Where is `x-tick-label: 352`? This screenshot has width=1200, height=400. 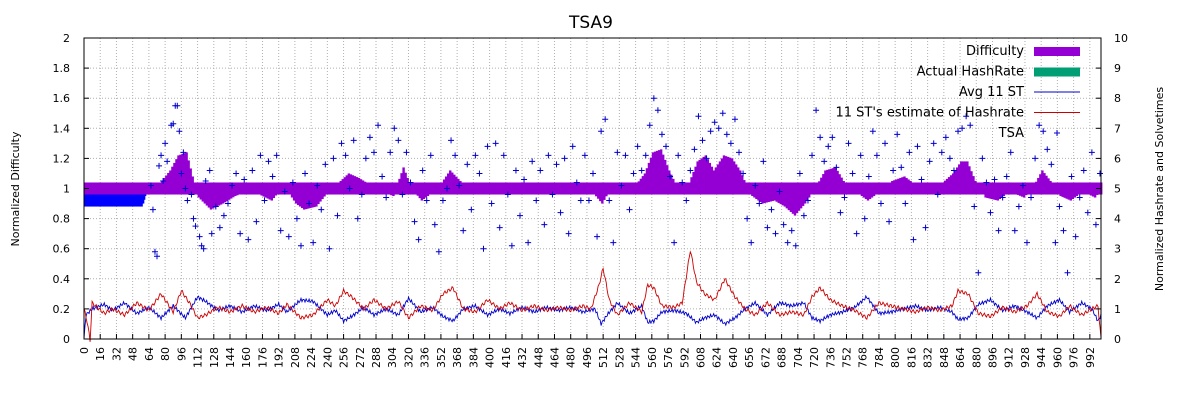 x-tick-label: 352 is located at coordinates (441, 357).